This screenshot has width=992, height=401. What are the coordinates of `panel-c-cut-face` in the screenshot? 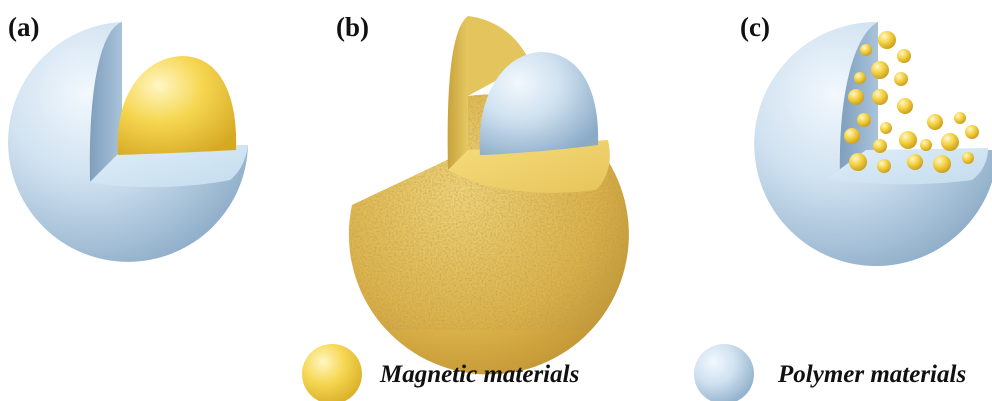 It's located at (908, 166).